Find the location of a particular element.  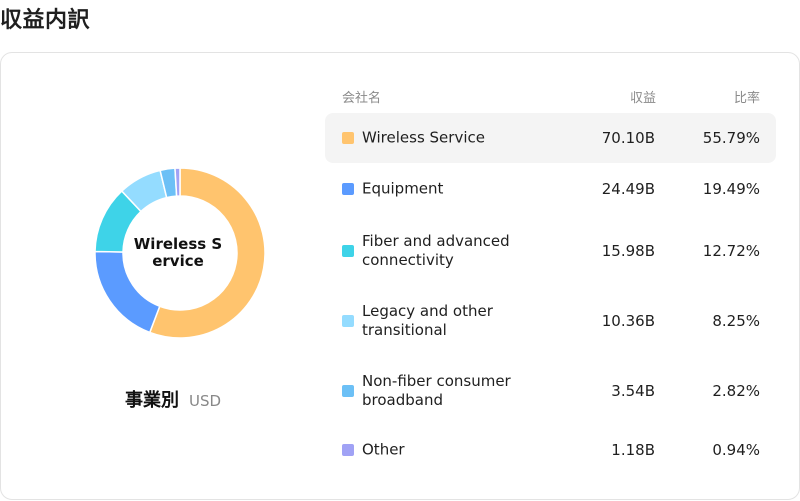

segment-revenue: 15.98B is located at coordinates (628, 250).